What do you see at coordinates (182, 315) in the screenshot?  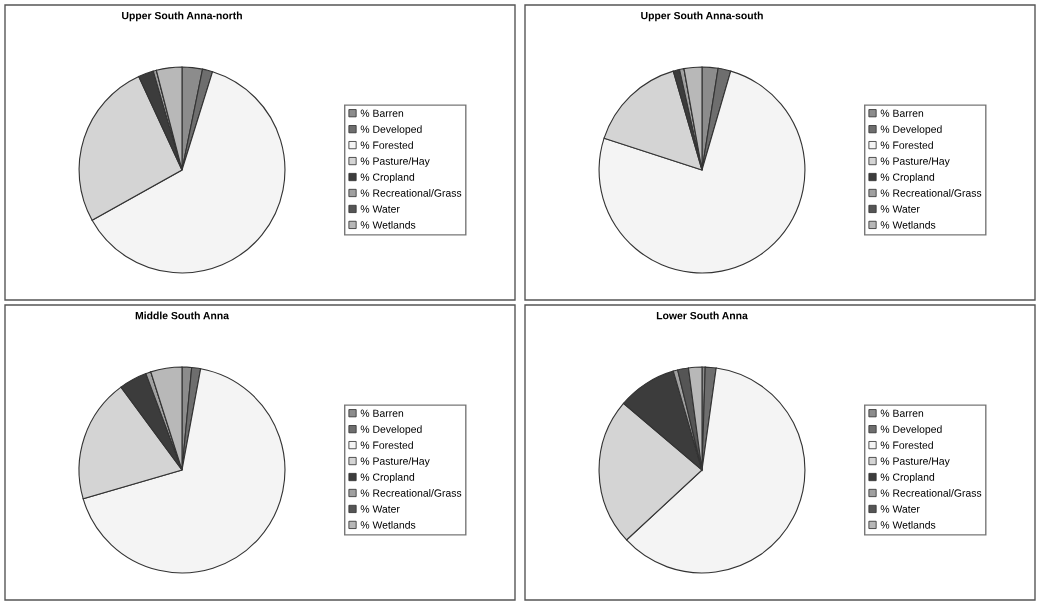 I see `chart-title: Middle South Anna` at bounding box center [182, 315].